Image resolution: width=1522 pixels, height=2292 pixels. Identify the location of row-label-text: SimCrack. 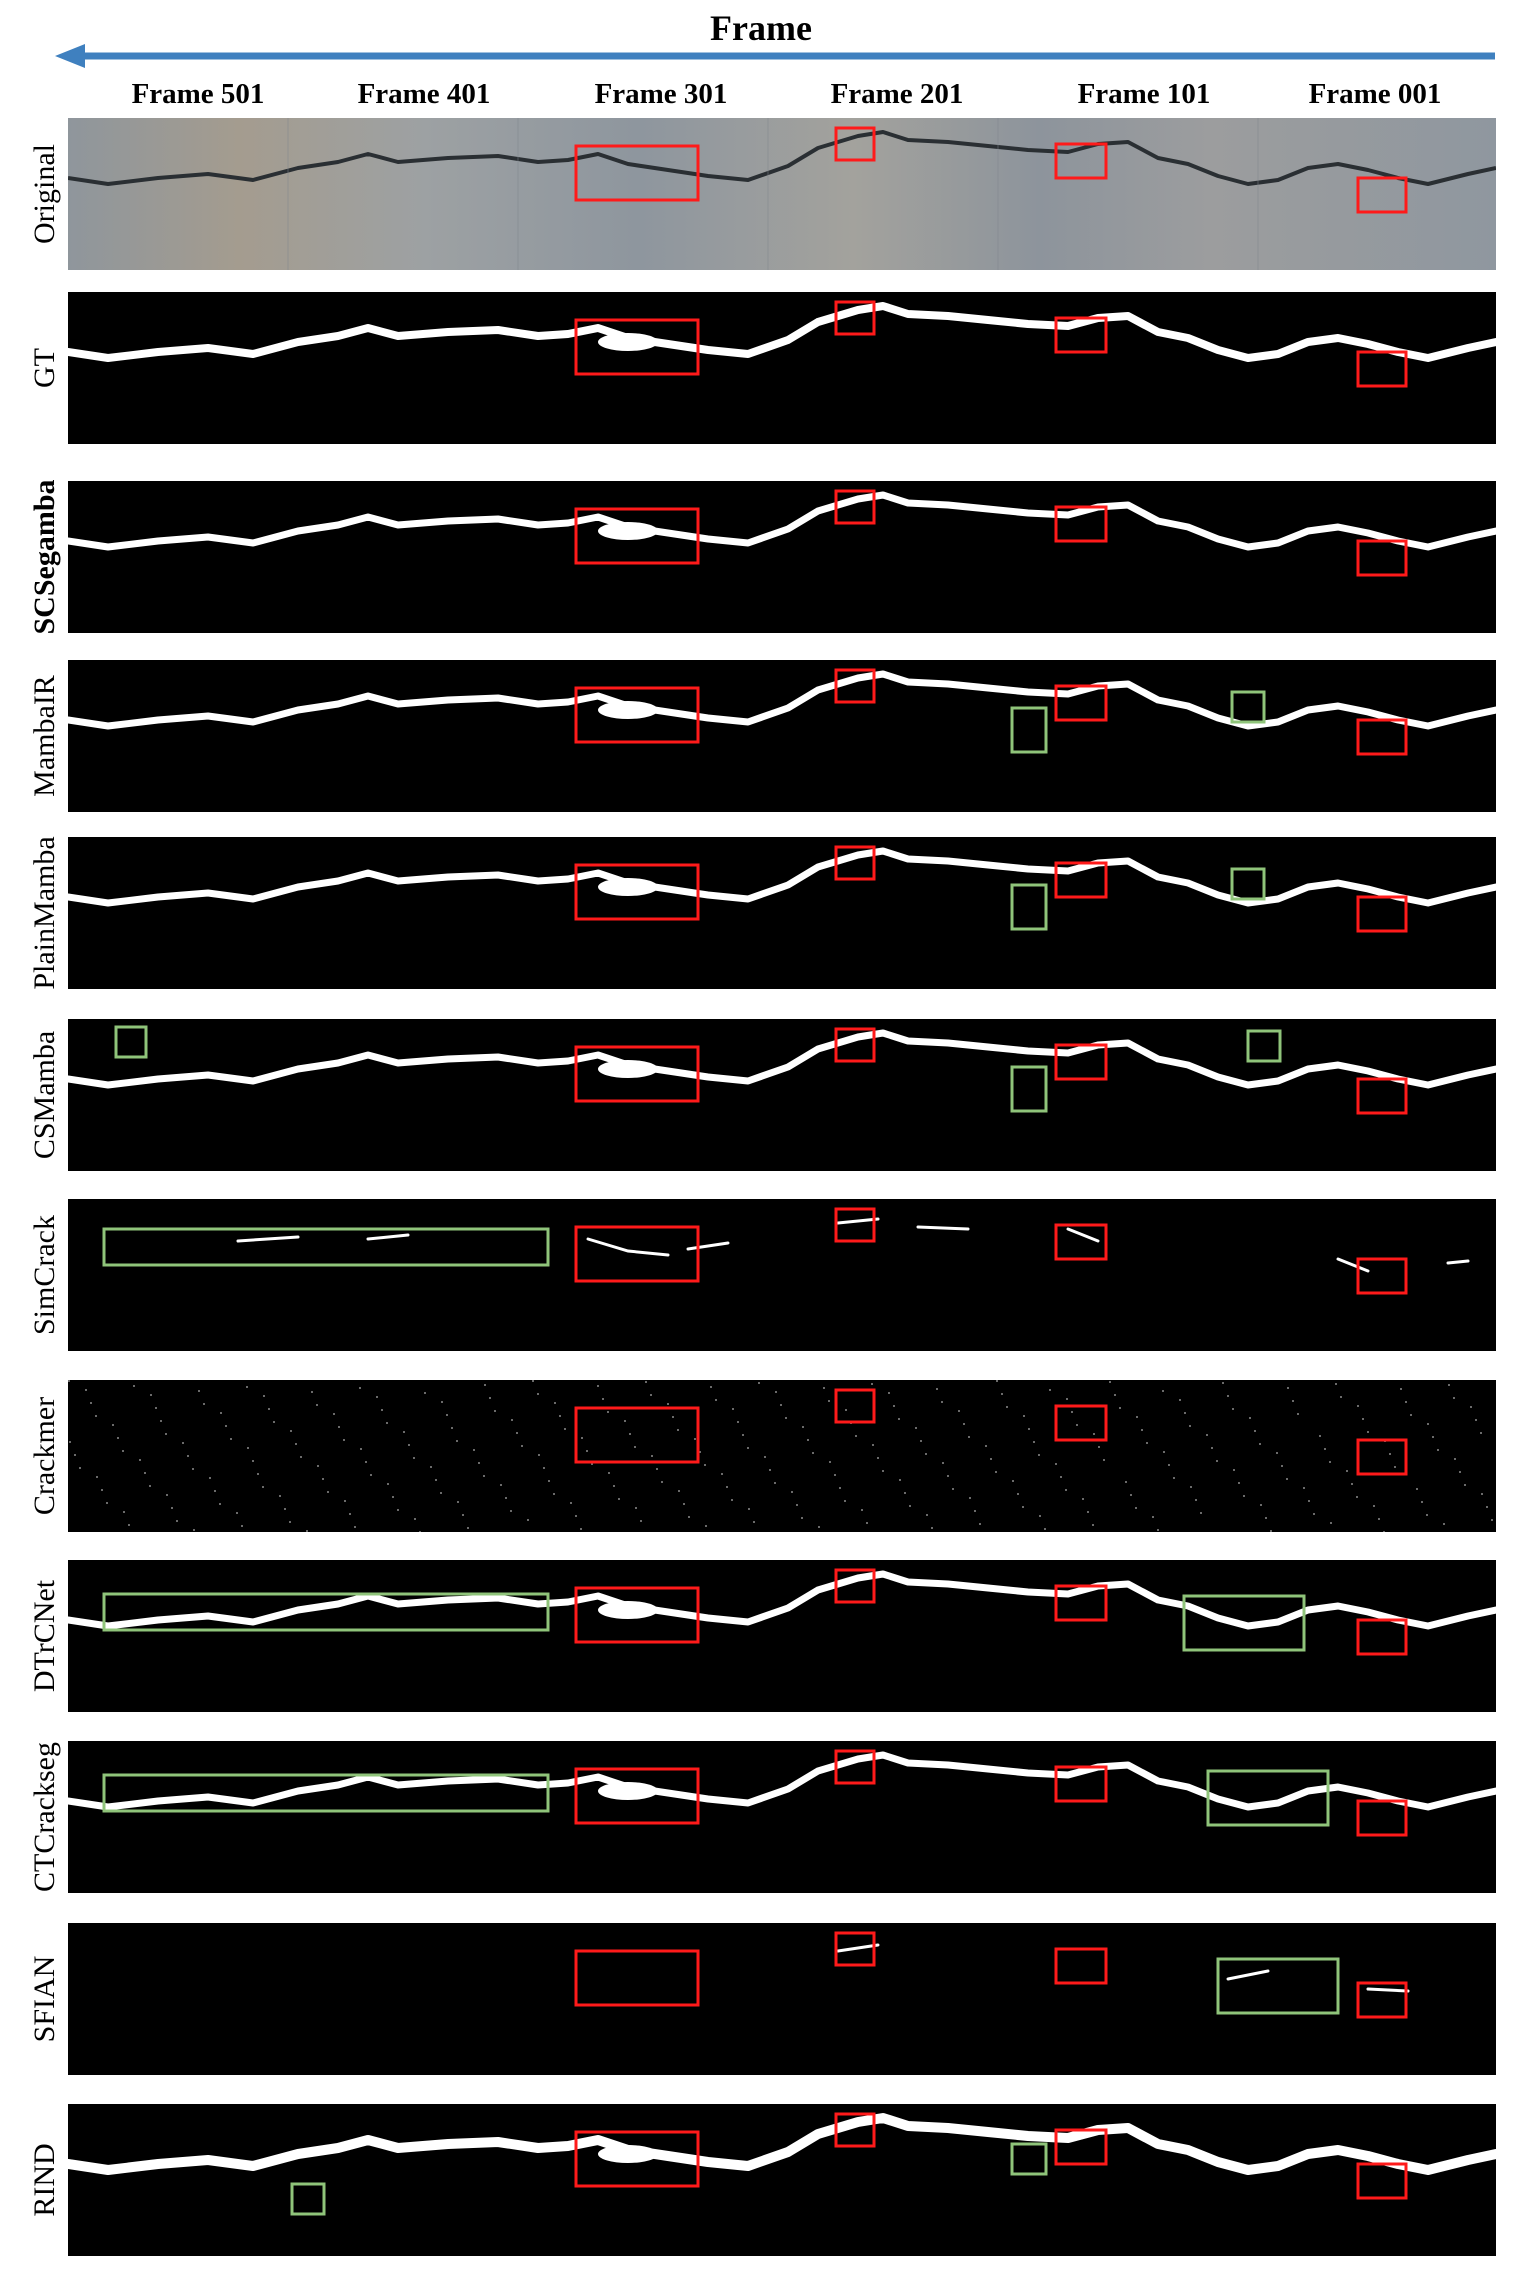
(44, 1275).